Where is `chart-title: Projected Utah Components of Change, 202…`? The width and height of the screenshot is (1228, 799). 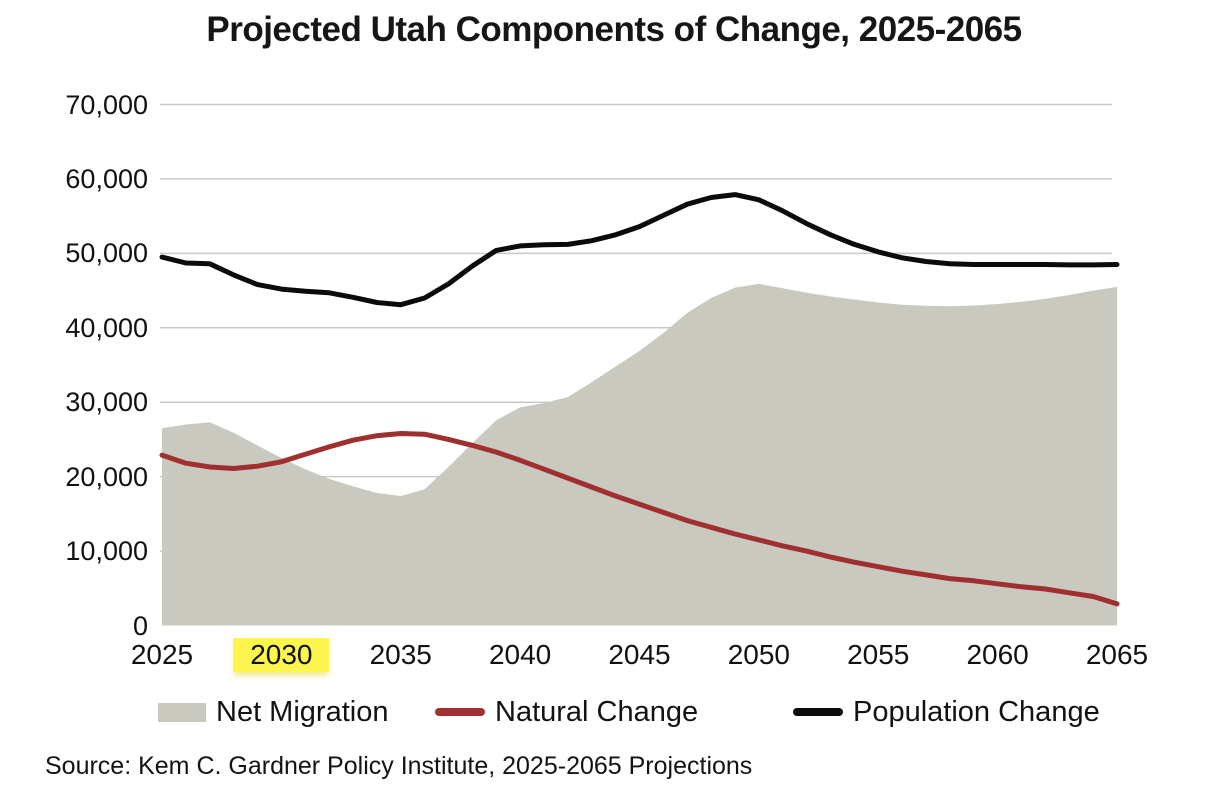 chart-title: Projected Utah Components of Change, 202… is located at coordinates (614, 29).